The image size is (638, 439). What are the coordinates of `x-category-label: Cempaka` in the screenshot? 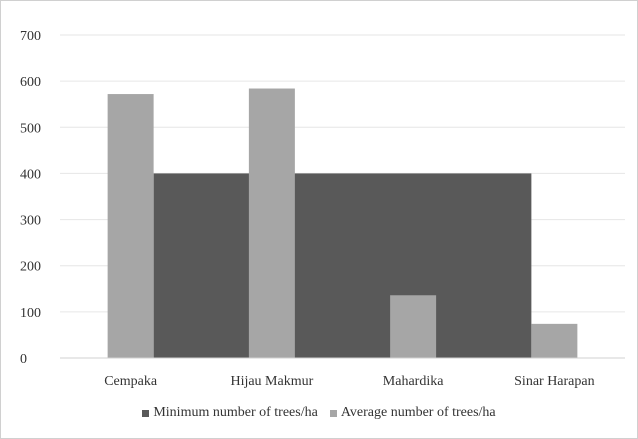 It's located at (131, 381).